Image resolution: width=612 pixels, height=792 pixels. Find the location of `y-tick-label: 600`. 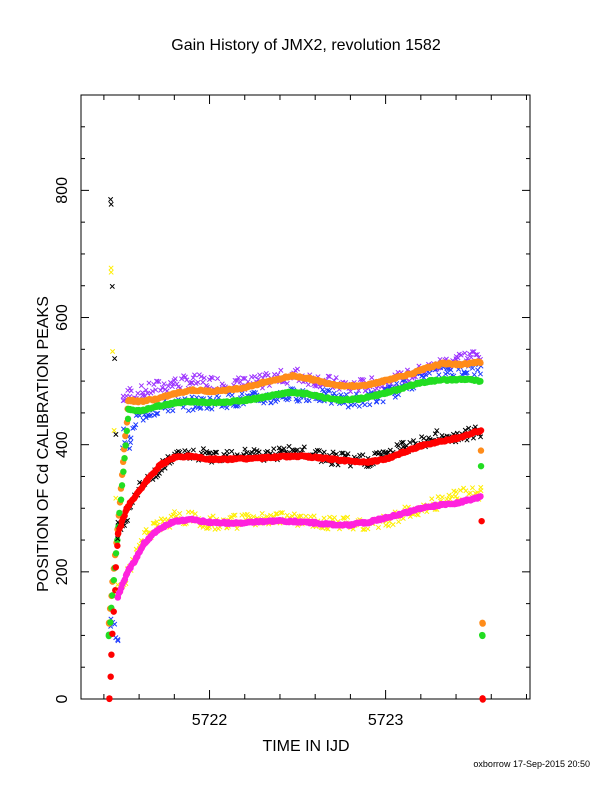

y-tick-label: 600 is located at coordinates (62, 317).